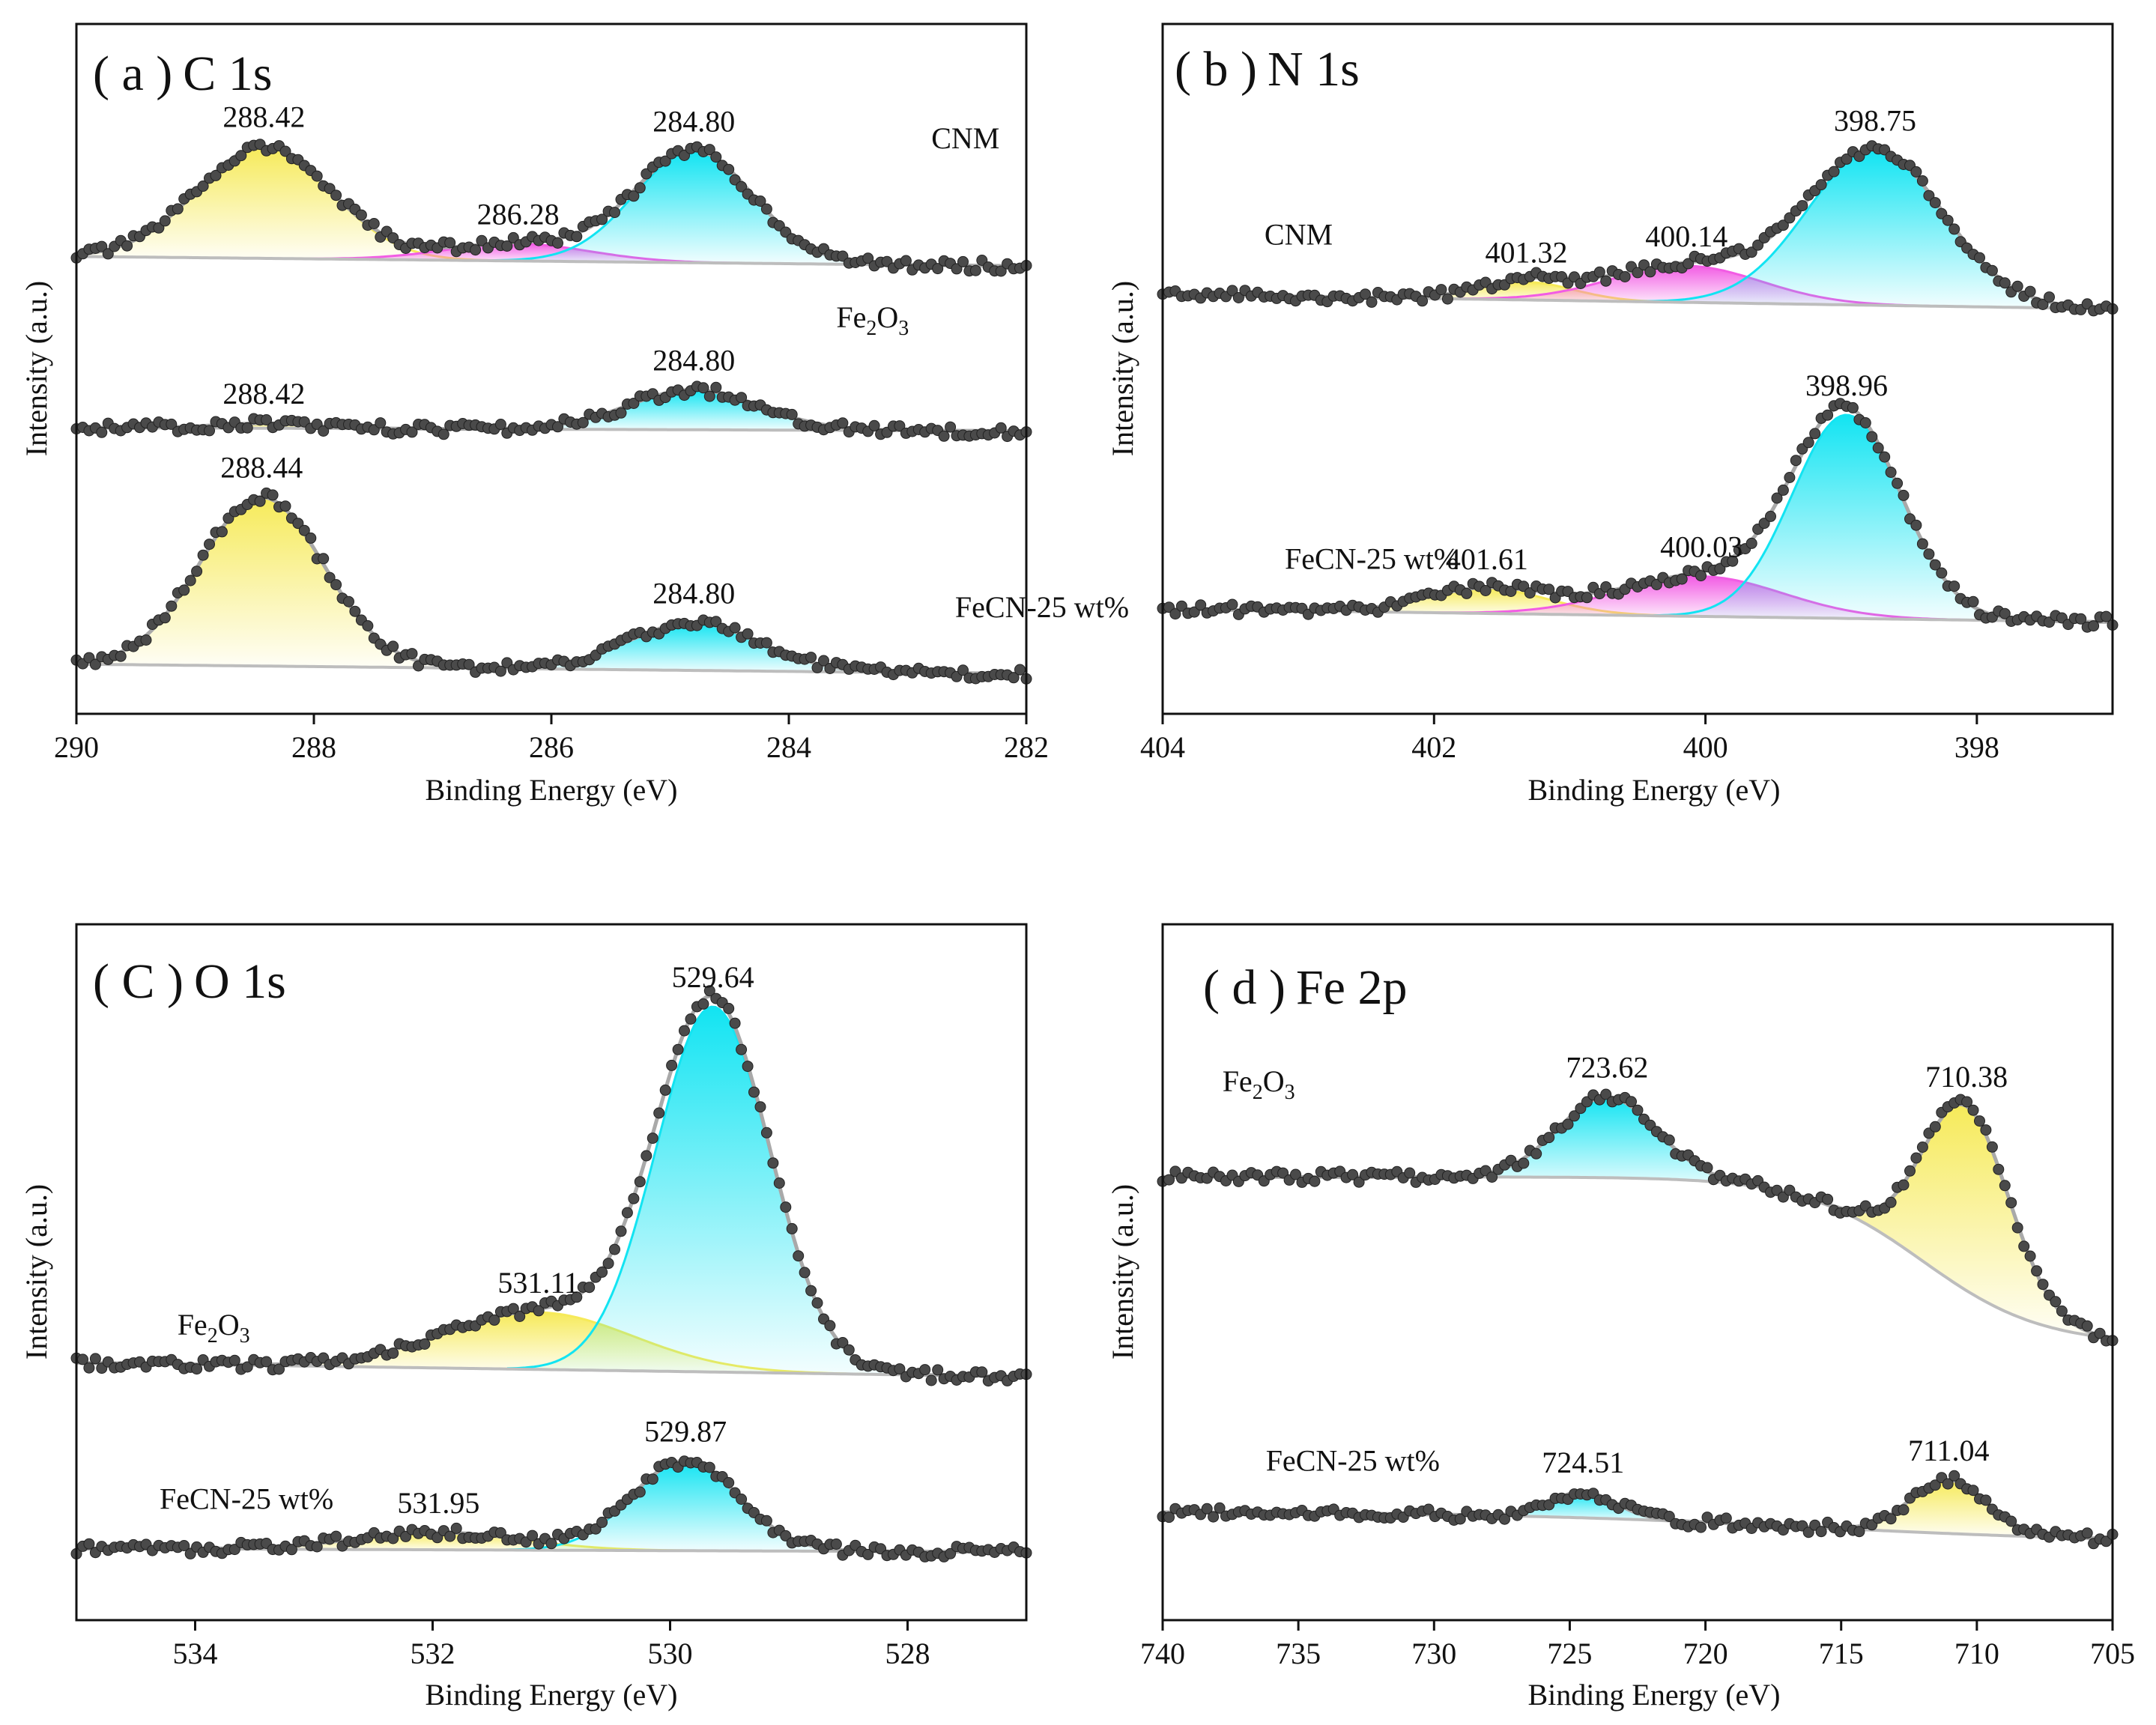  What do you see at coordinates (965, 138) in the screenshot?
I see `series-label: CNM` at bounding box center [965, 138].